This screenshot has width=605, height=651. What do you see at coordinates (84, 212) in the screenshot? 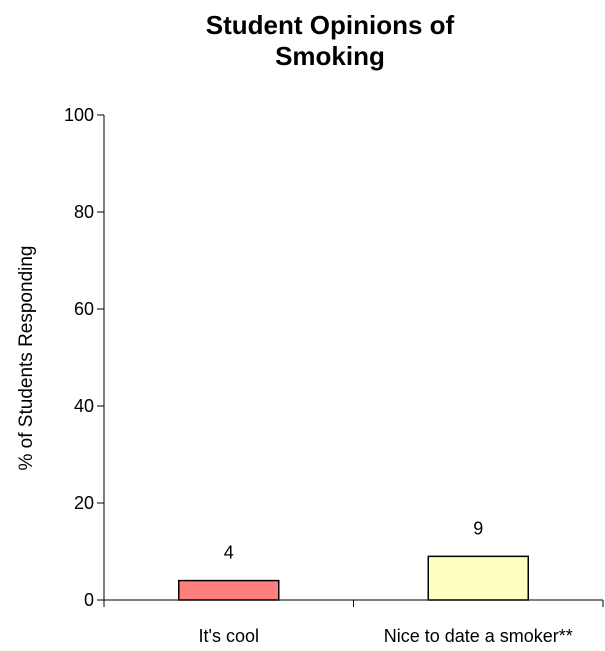
I see `y-tick-label: 80` at bounding box center [84, 212].